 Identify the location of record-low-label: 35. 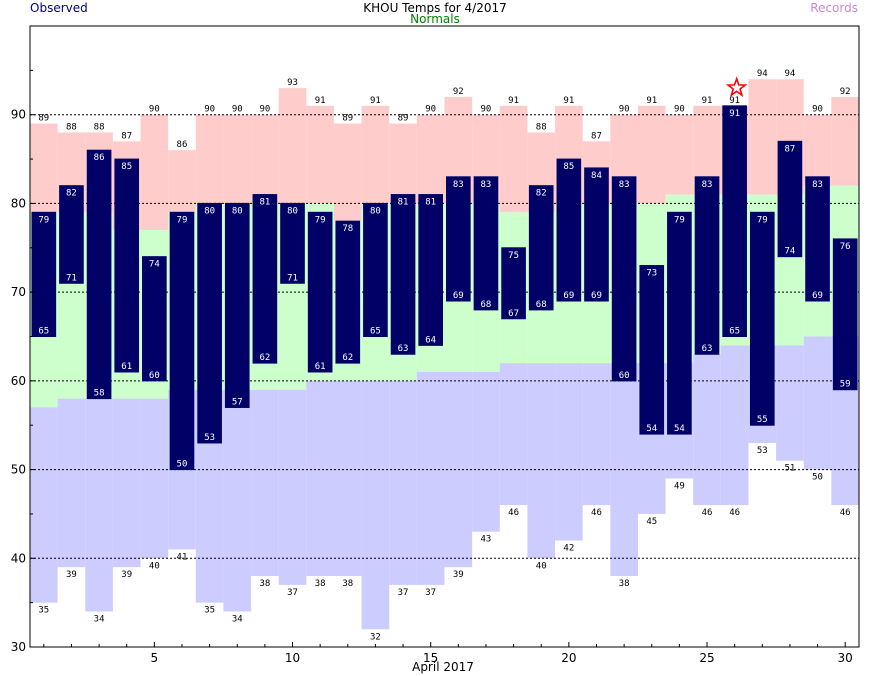
(209, 611).